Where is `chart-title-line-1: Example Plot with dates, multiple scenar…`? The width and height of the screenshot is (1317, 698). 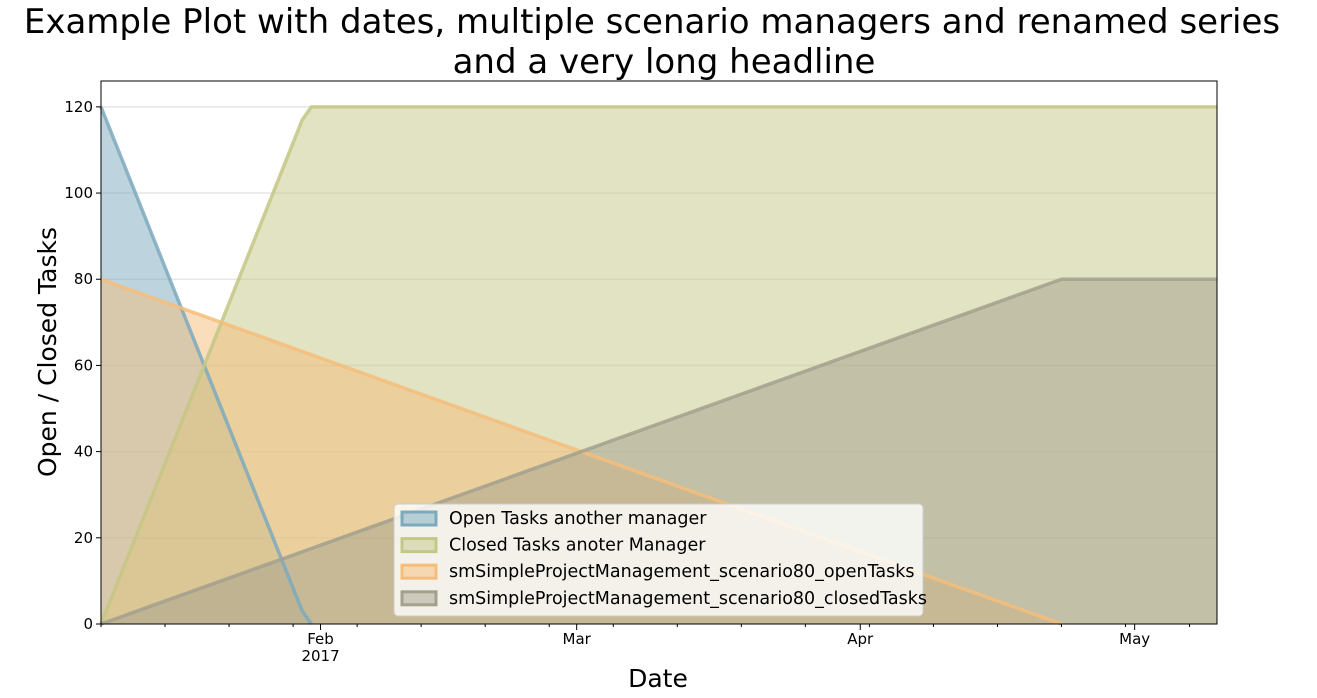
chart-title-line-1: Example Plot with dates, multiple scenar… is located at coordinates (652, 22).